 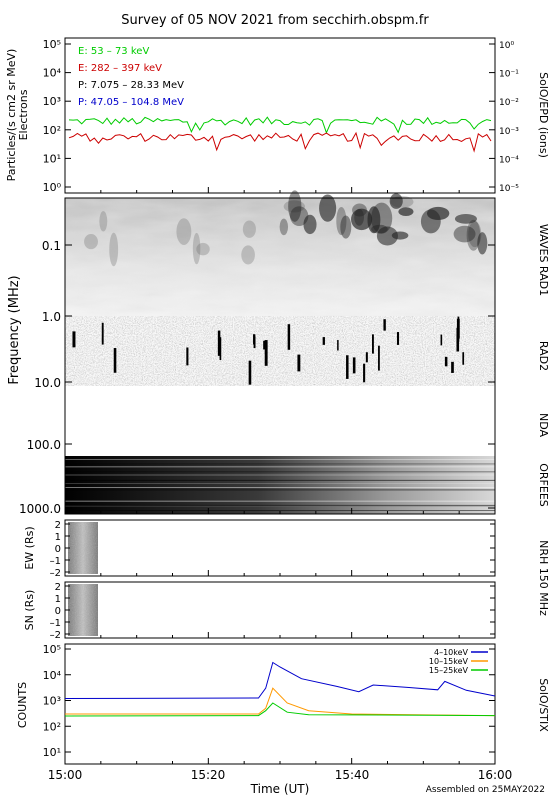 I want to click on radio-label-orfees: ORFEES, so click(x=543, y=485).